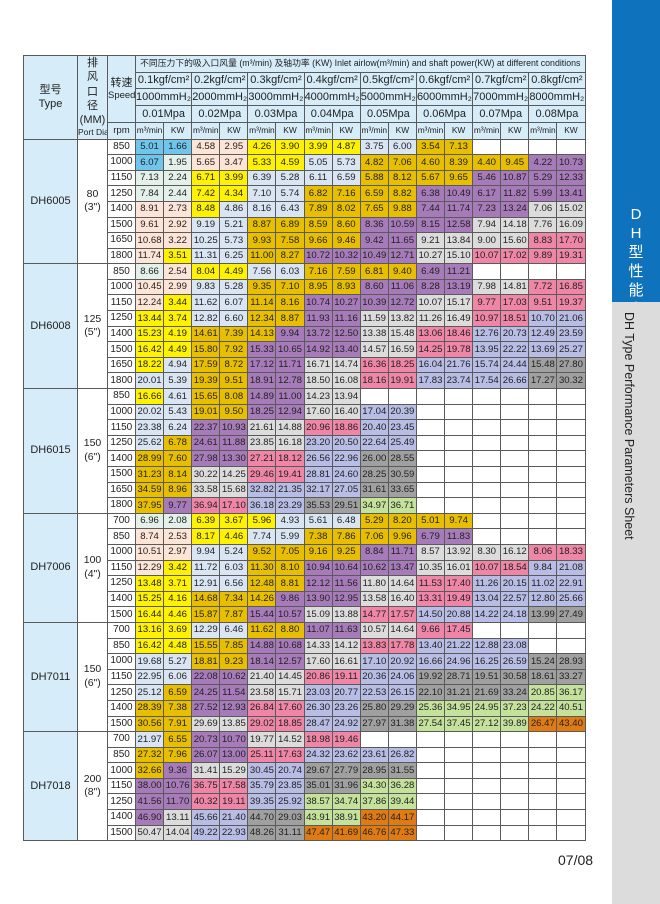 The image size is (660, 904). I want to click on airflow-value: 5.01, so click(430, 521).